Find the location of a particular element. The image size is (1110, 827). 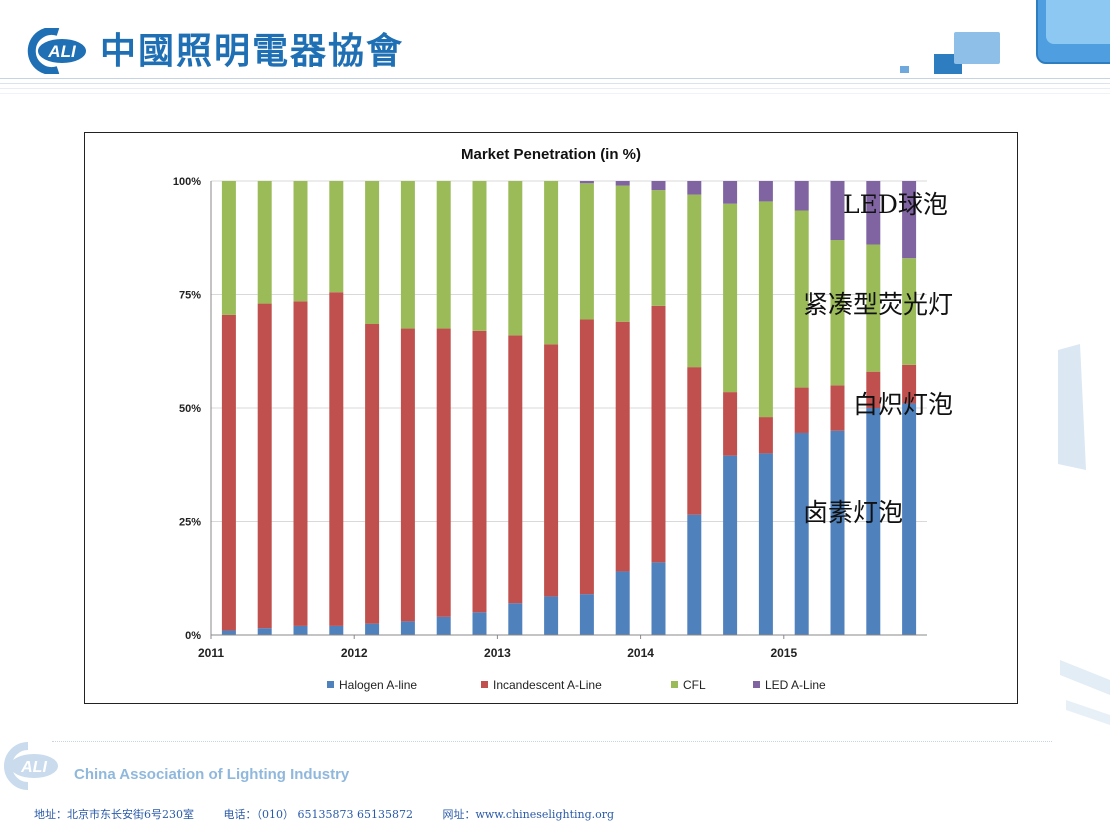

footer-phone: 电话：（010） 65135873 65135872 is located at coordinates (318, 814).